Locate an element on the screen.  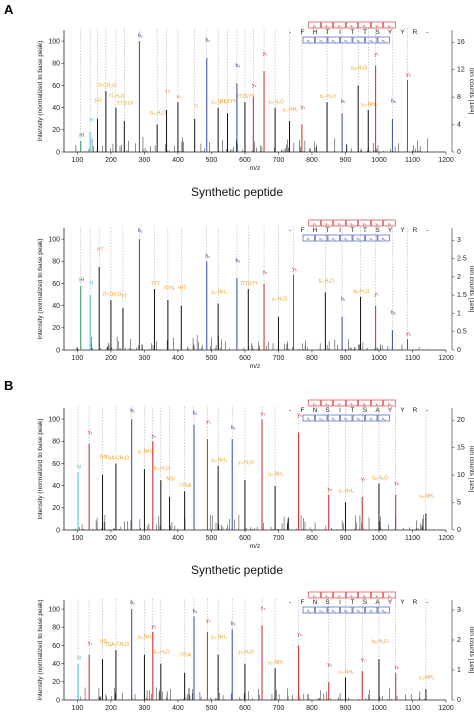
y-tick-label: 100 is located at coordinates (54, 41).